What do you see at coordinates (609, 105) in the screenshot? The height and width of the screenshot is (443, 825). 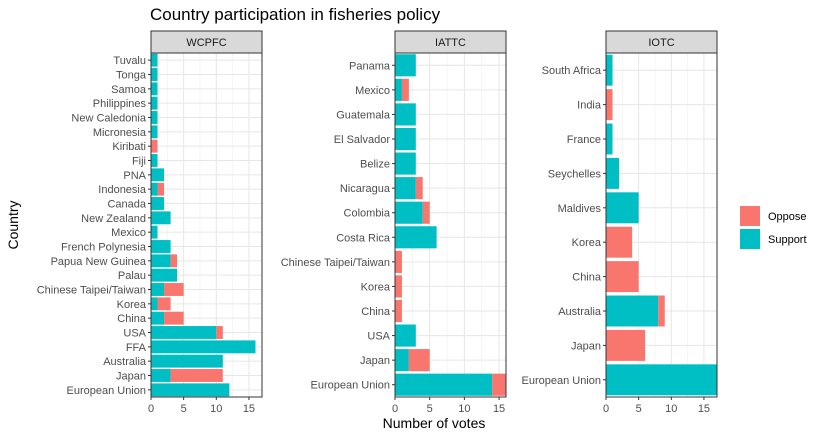 I see `bar-oppose-india` at bounding box center [609, 105].